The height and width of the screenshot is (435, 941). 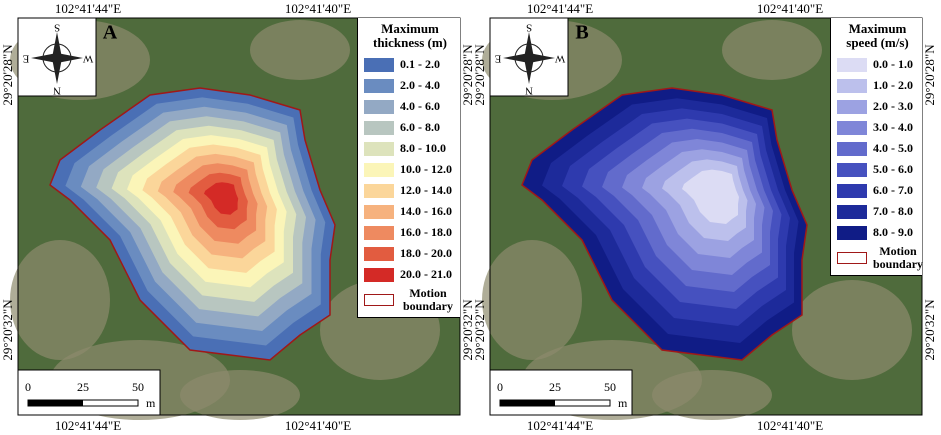 What do you see at coordinates (420, 85) in the screenshot?
I see `legend-label: 2.0 - 4.0` at bounding box center [420, 85].